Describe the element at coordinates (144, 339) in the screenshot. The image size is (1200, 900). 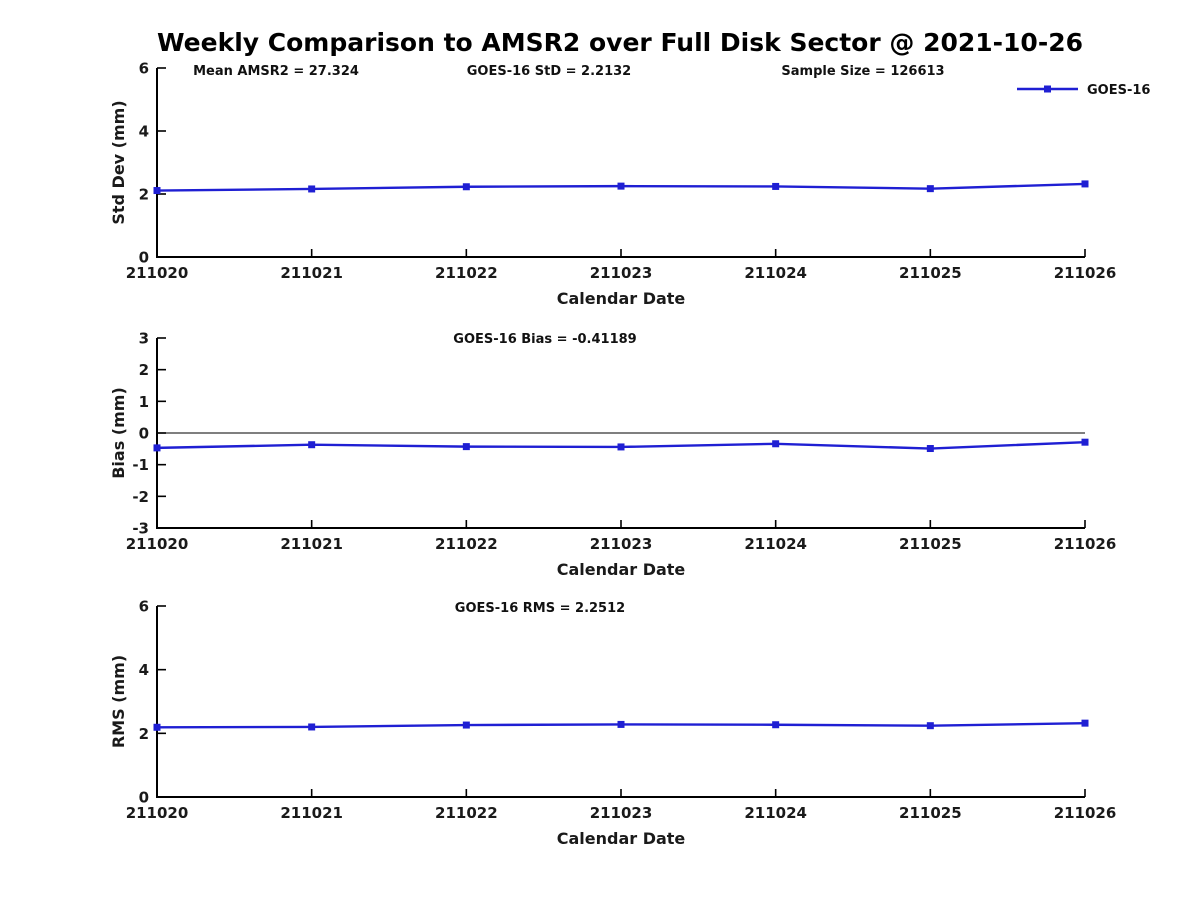
I see `y-tick-label: 3` at that location.